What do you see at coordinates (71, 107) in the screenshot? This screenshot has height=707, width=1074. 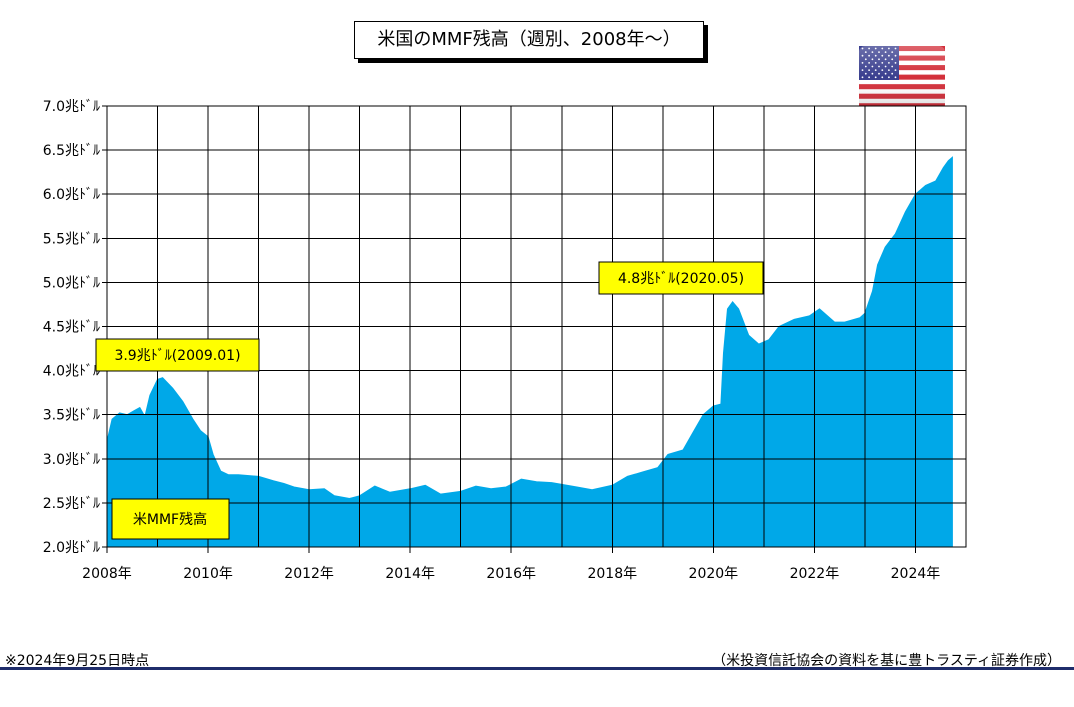 I see `y-tick-label: 7.0兆ﾄﾞﾙ` at bounding box center [71, 107].